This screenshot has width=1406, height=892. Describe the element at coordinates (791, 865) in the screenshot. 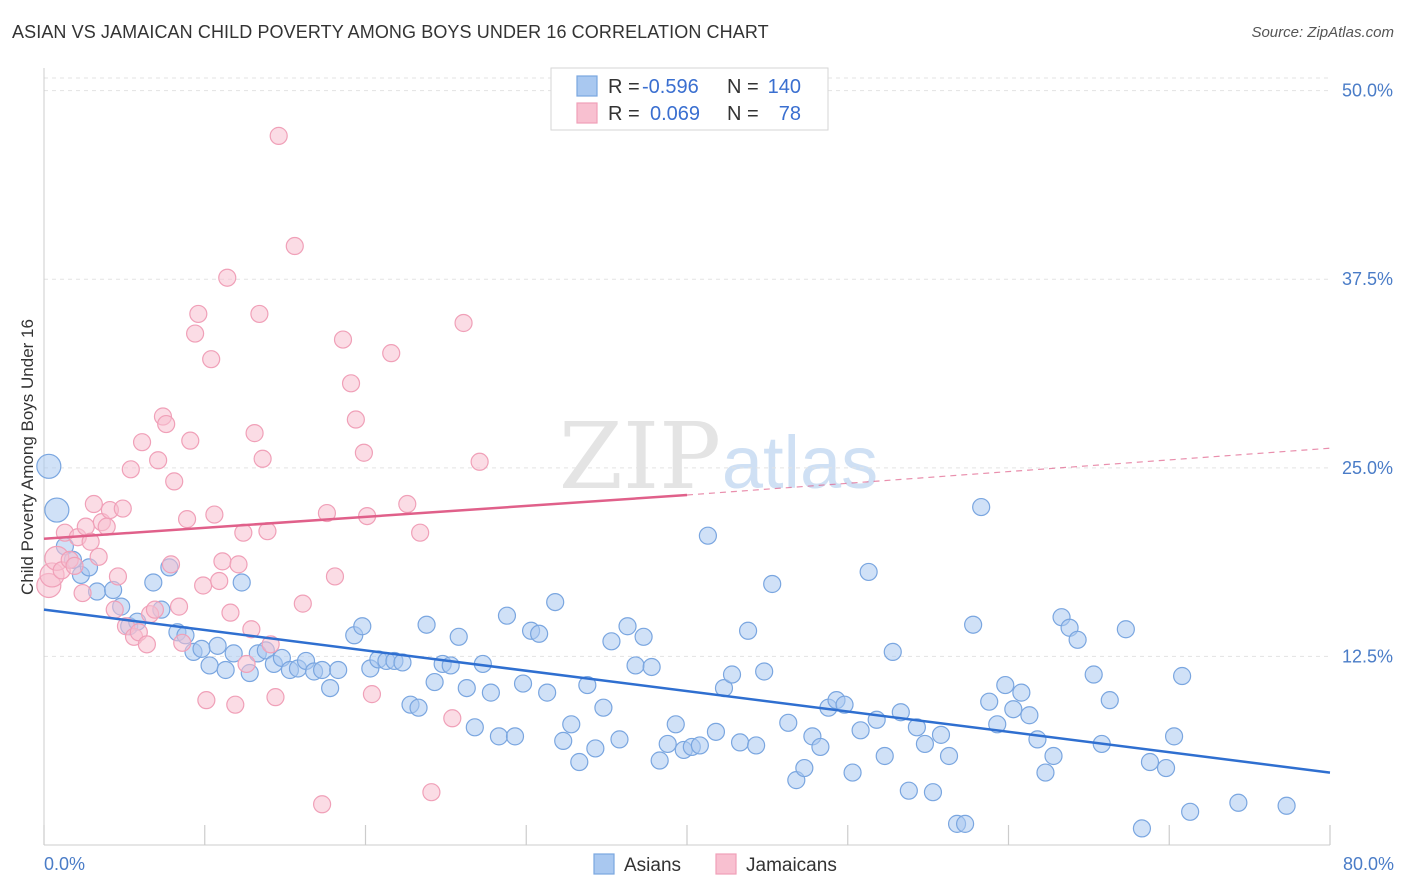

I see `bottom-legend-label-jamaicans: Jamaicans` at that location.